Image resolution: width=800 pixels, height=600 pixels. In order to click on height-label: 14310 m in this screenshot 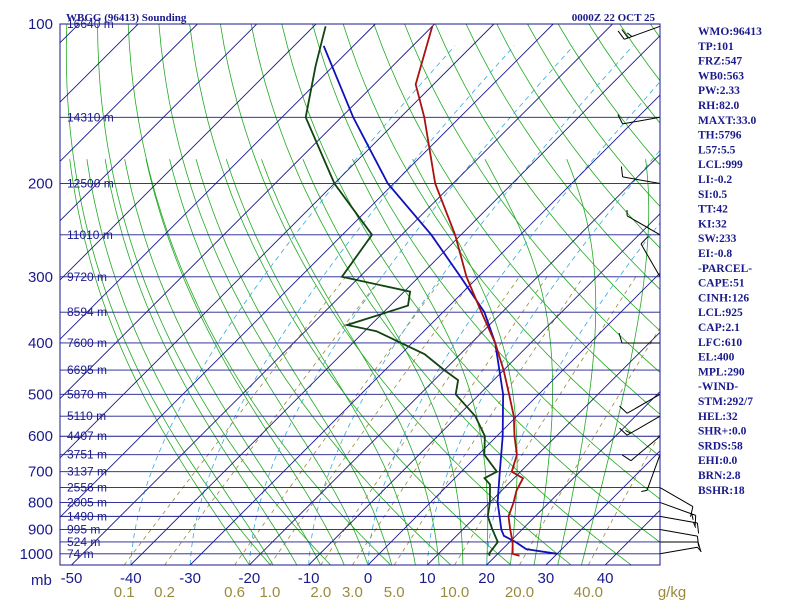, I will do `click(90, 117)`.